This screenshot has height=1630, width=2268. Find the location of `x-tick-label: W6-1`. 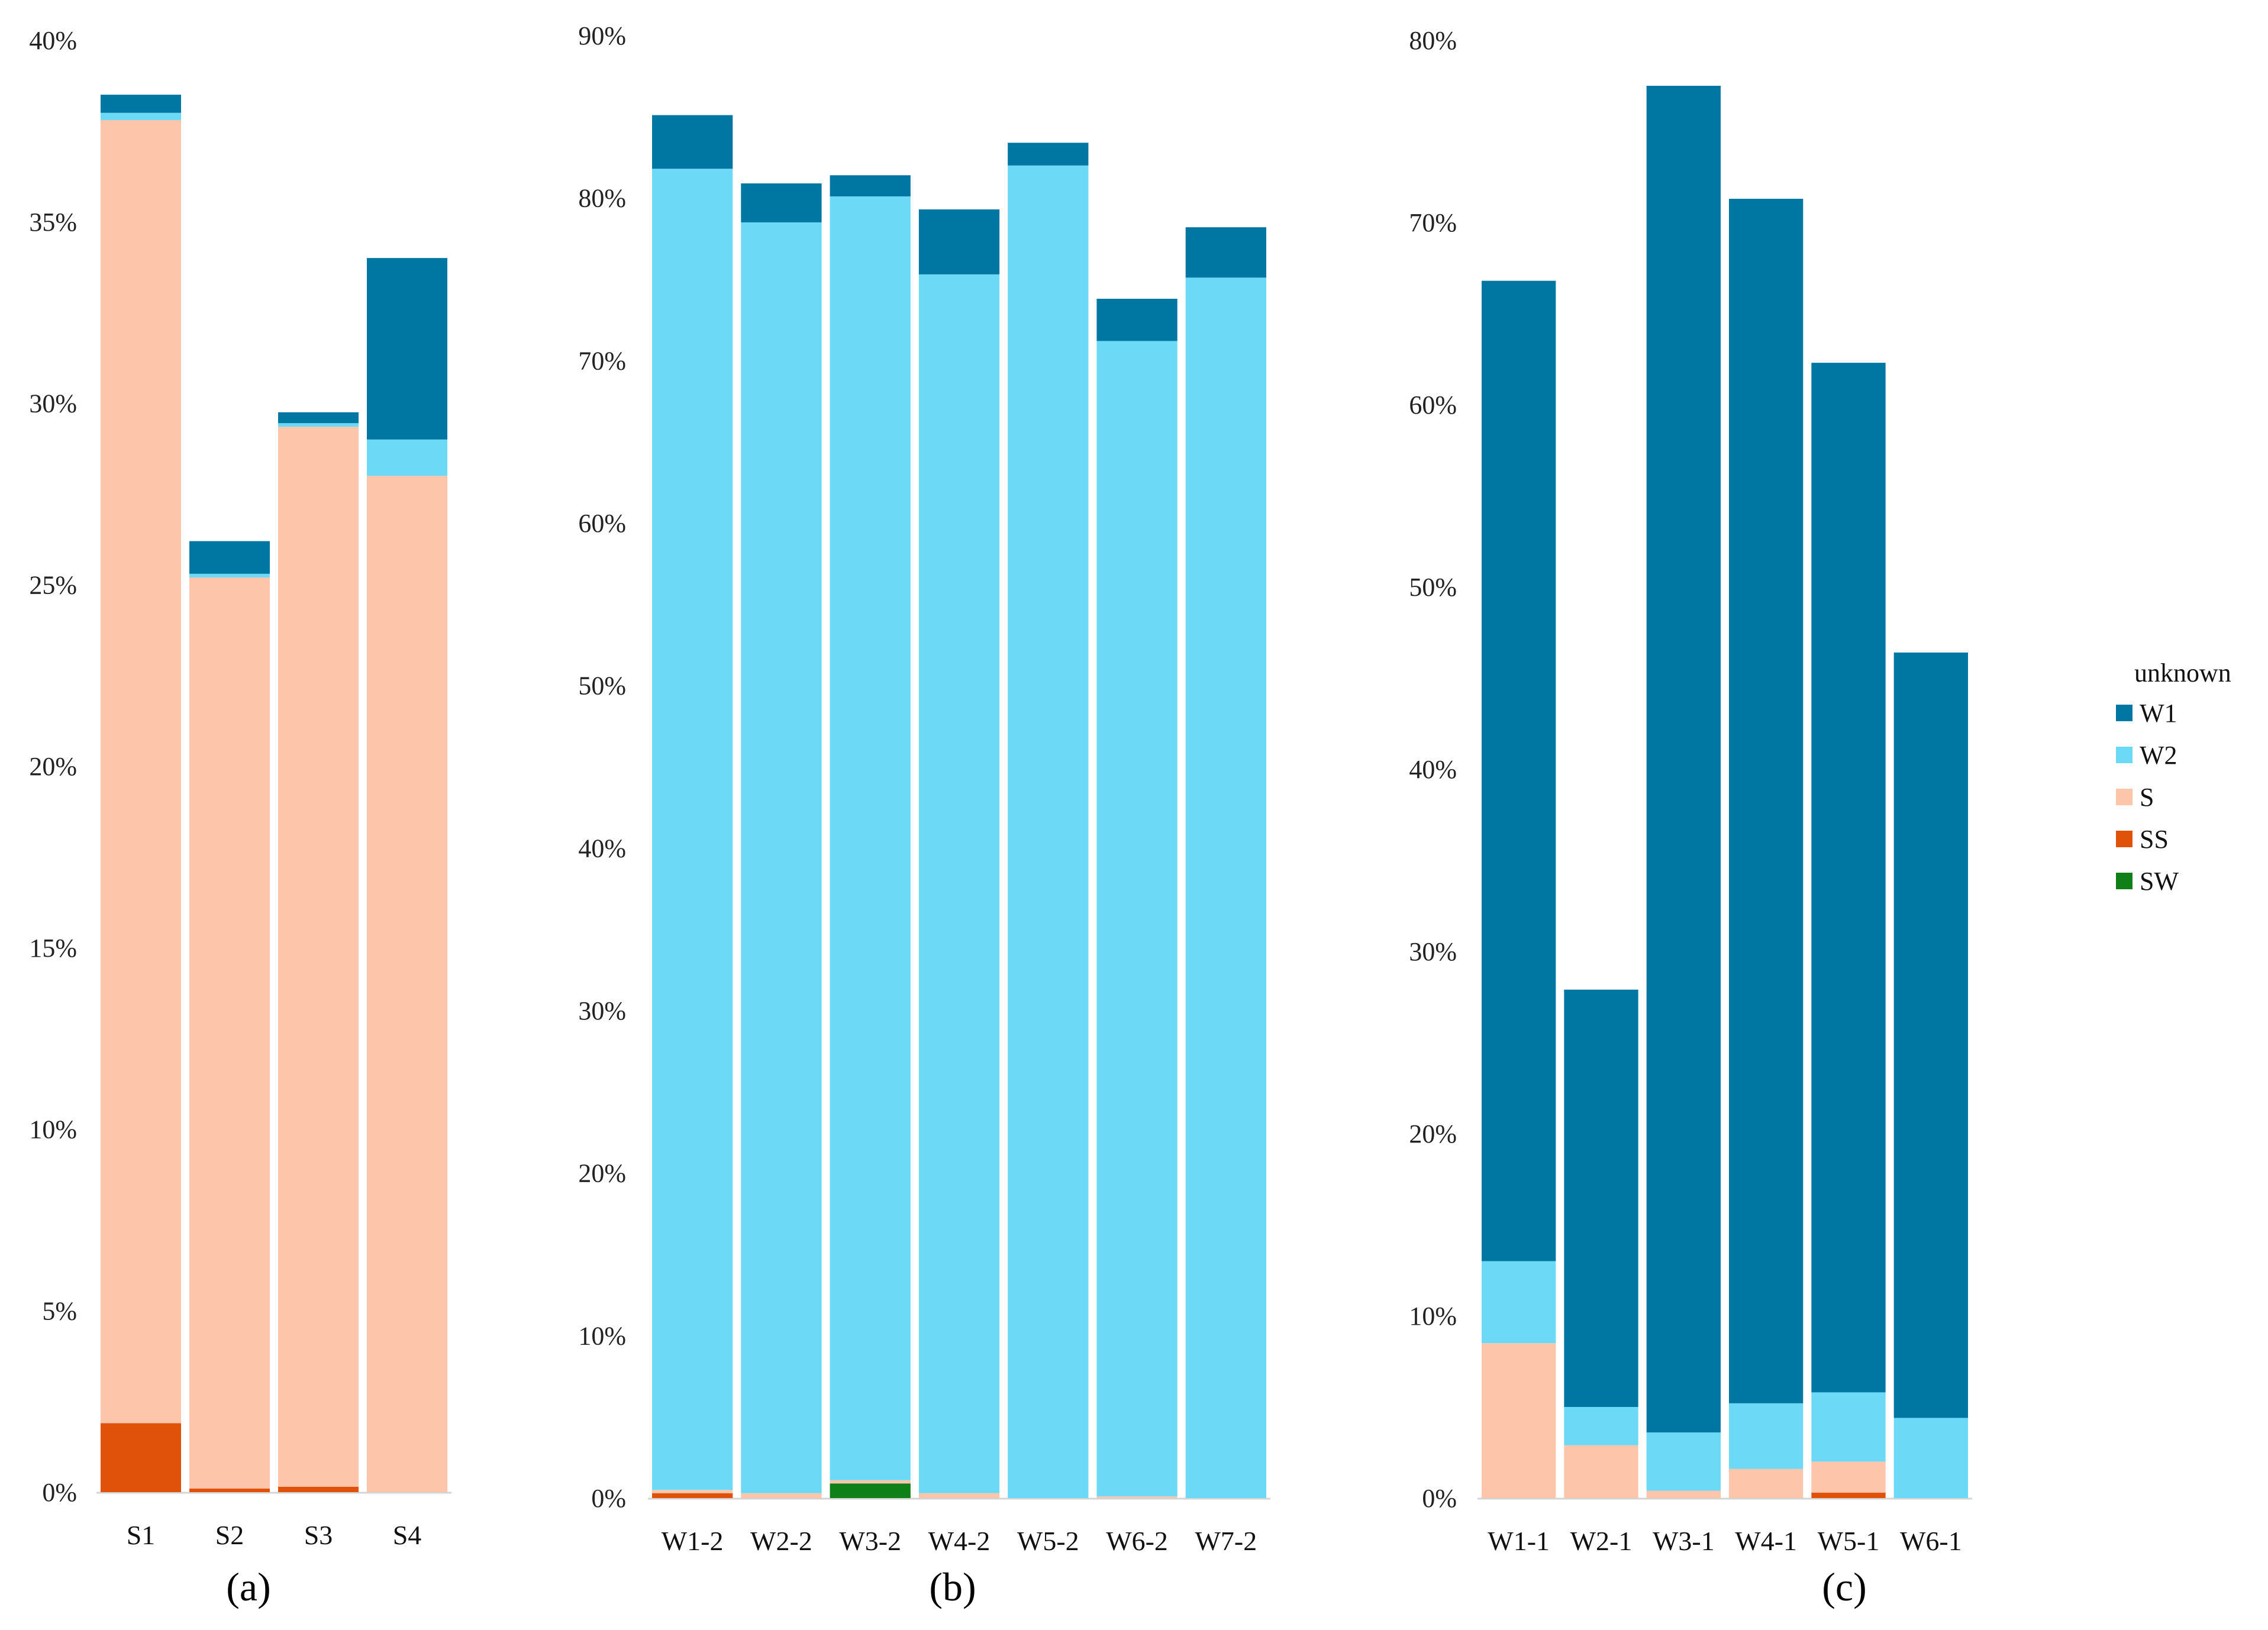

x-tick-label: W6-1 is located at coordinates (1931, 1541).